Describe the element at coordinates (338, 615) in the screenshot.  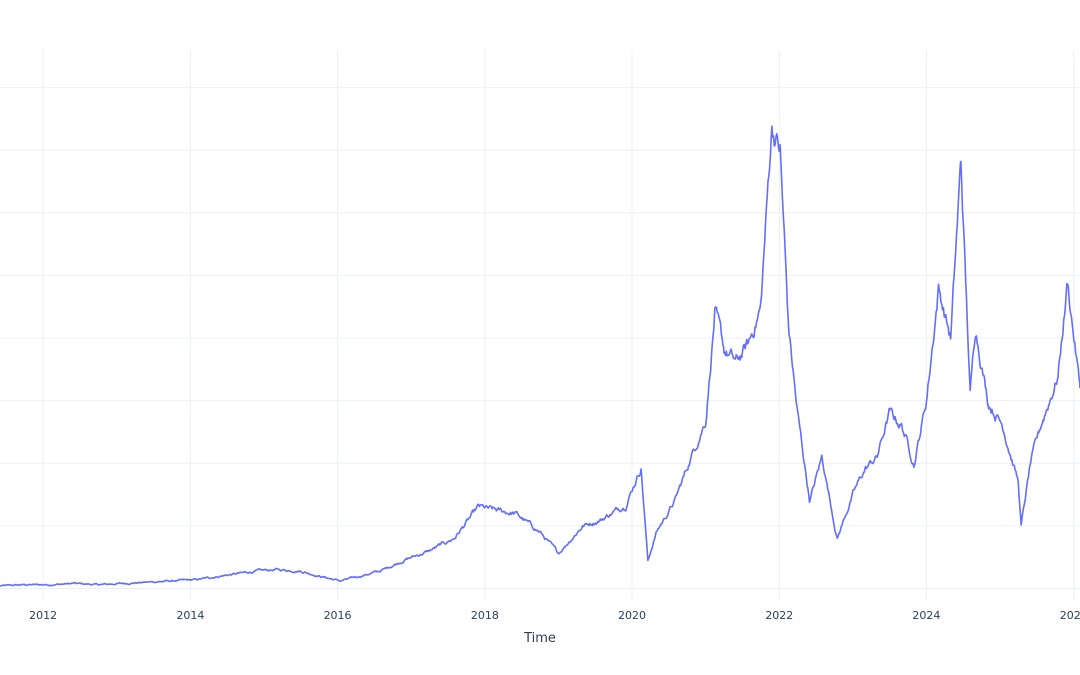
I see `x-tick-label: 2016` at that location.